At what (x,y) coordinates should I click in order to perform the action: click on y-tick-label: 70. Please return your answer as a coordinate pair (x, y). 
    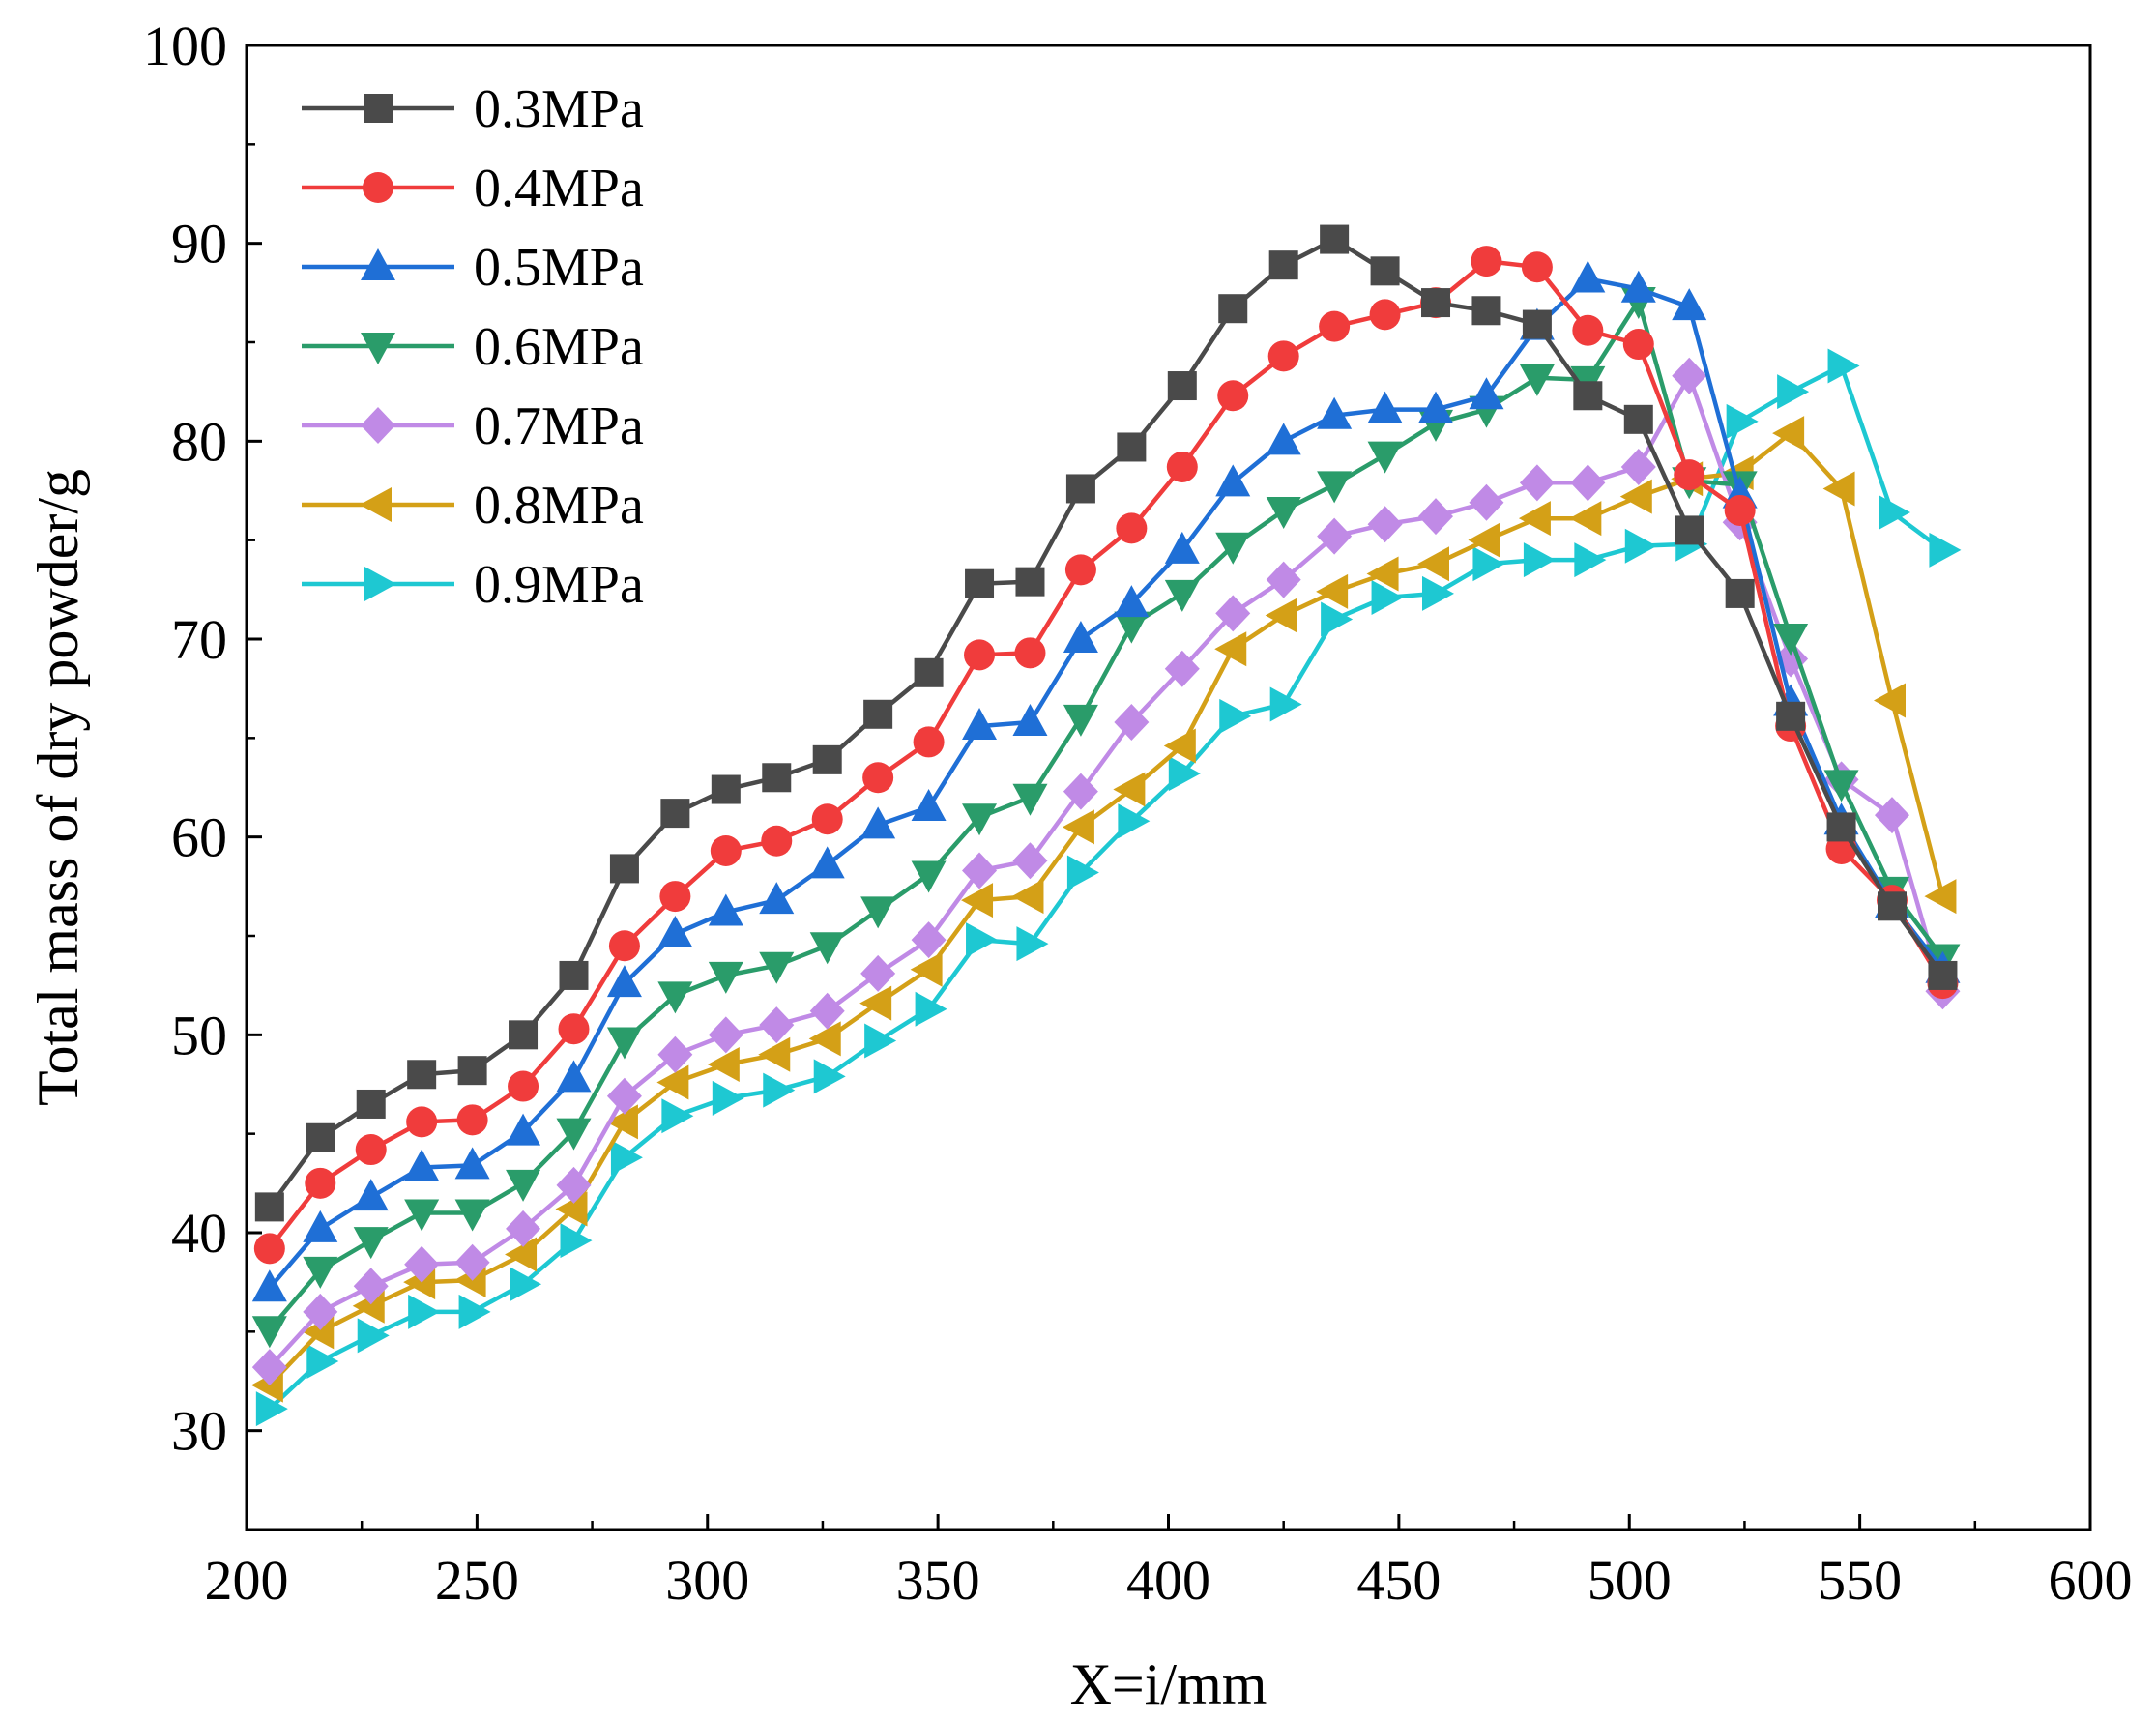
    Looking at the image, I should click on (199, 639).